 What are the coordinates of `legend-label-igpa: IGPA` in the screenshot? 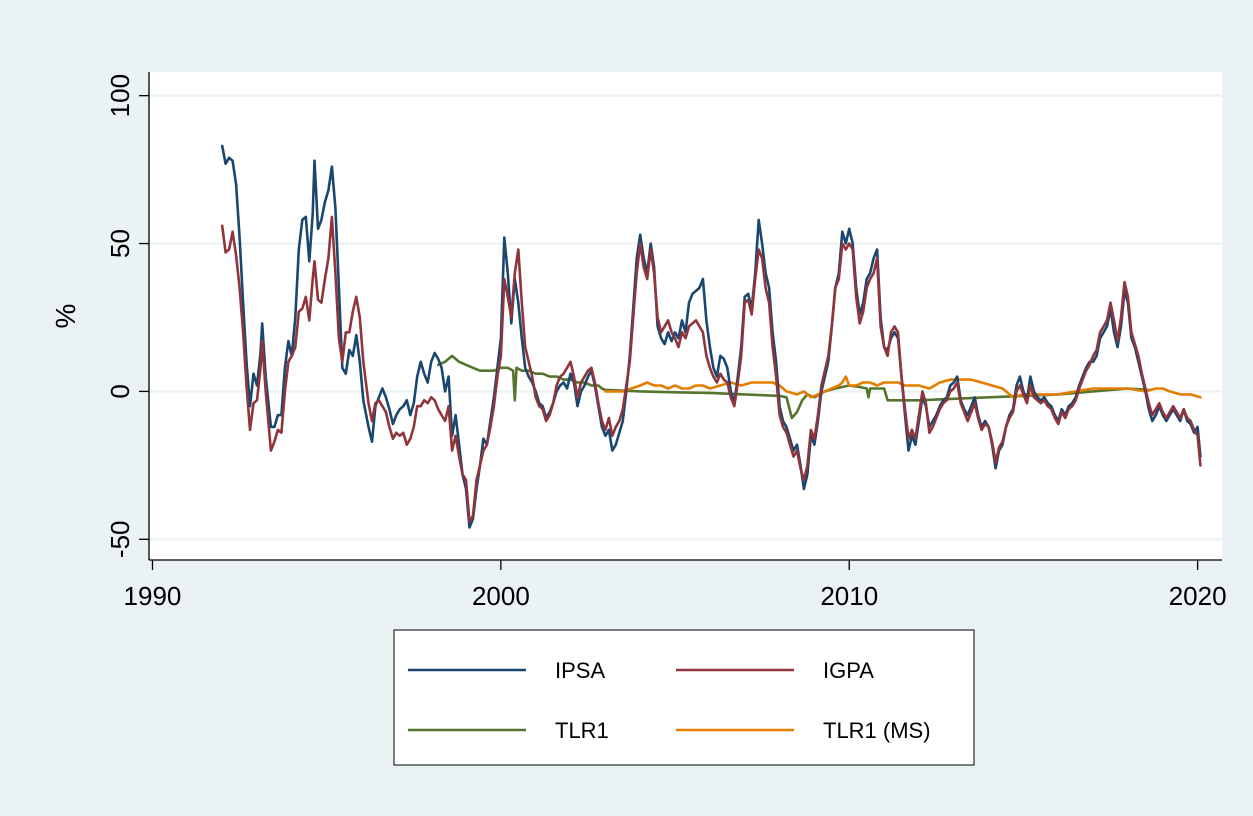 It's located at (848, 670).